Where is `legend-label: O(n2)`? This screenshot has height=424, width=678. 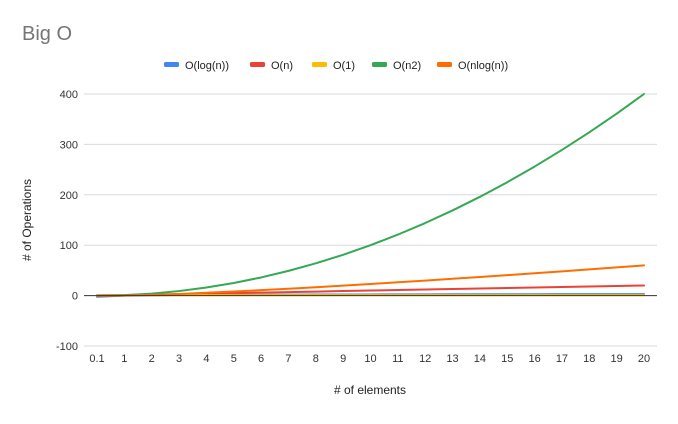 legend-label: O(n2) is located at coordinates (407, 66).